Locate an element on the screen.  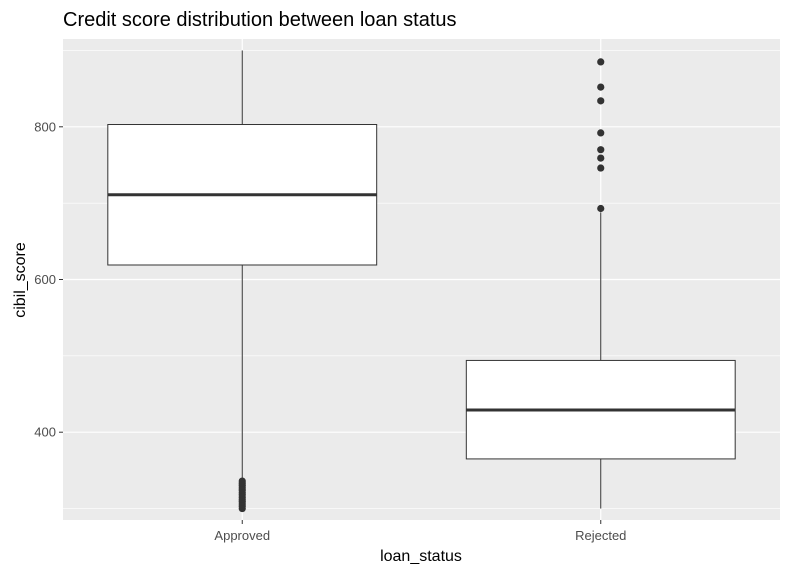
y-axis-title: cibil_score is located at coordinates (20, 280).